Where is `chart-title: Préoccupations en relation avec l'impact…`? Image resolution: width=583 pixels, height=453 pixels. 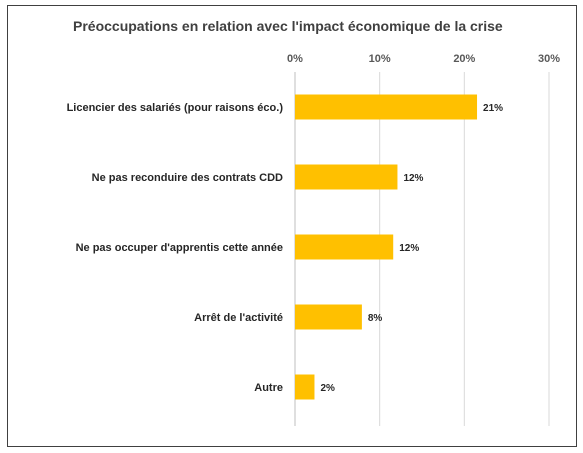
chart-title: Préoccupations en relation avec l'impact… is located at coordinates (288, 26).